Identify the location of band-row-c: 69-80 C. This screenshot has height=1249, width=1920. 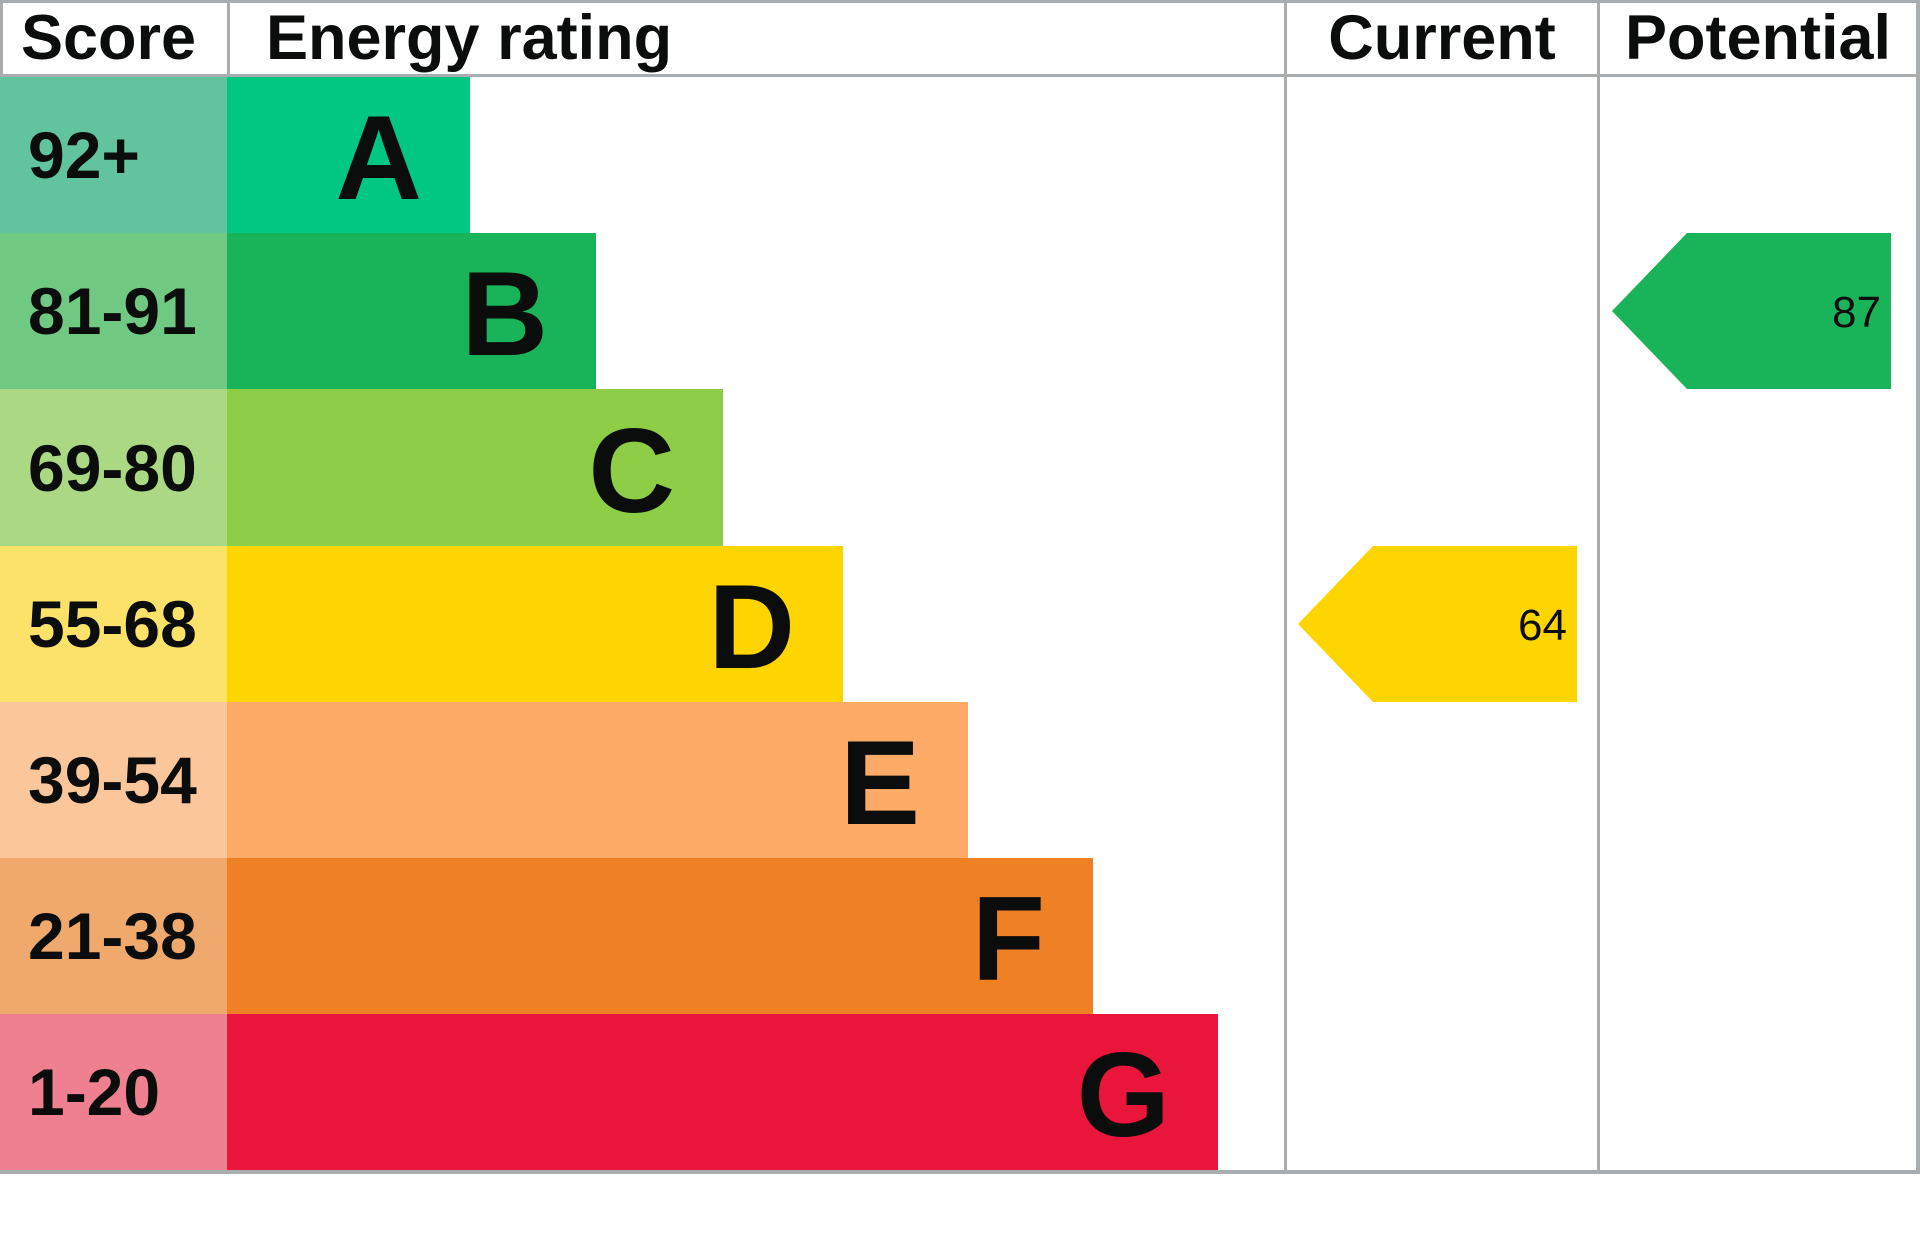
(642, 467).